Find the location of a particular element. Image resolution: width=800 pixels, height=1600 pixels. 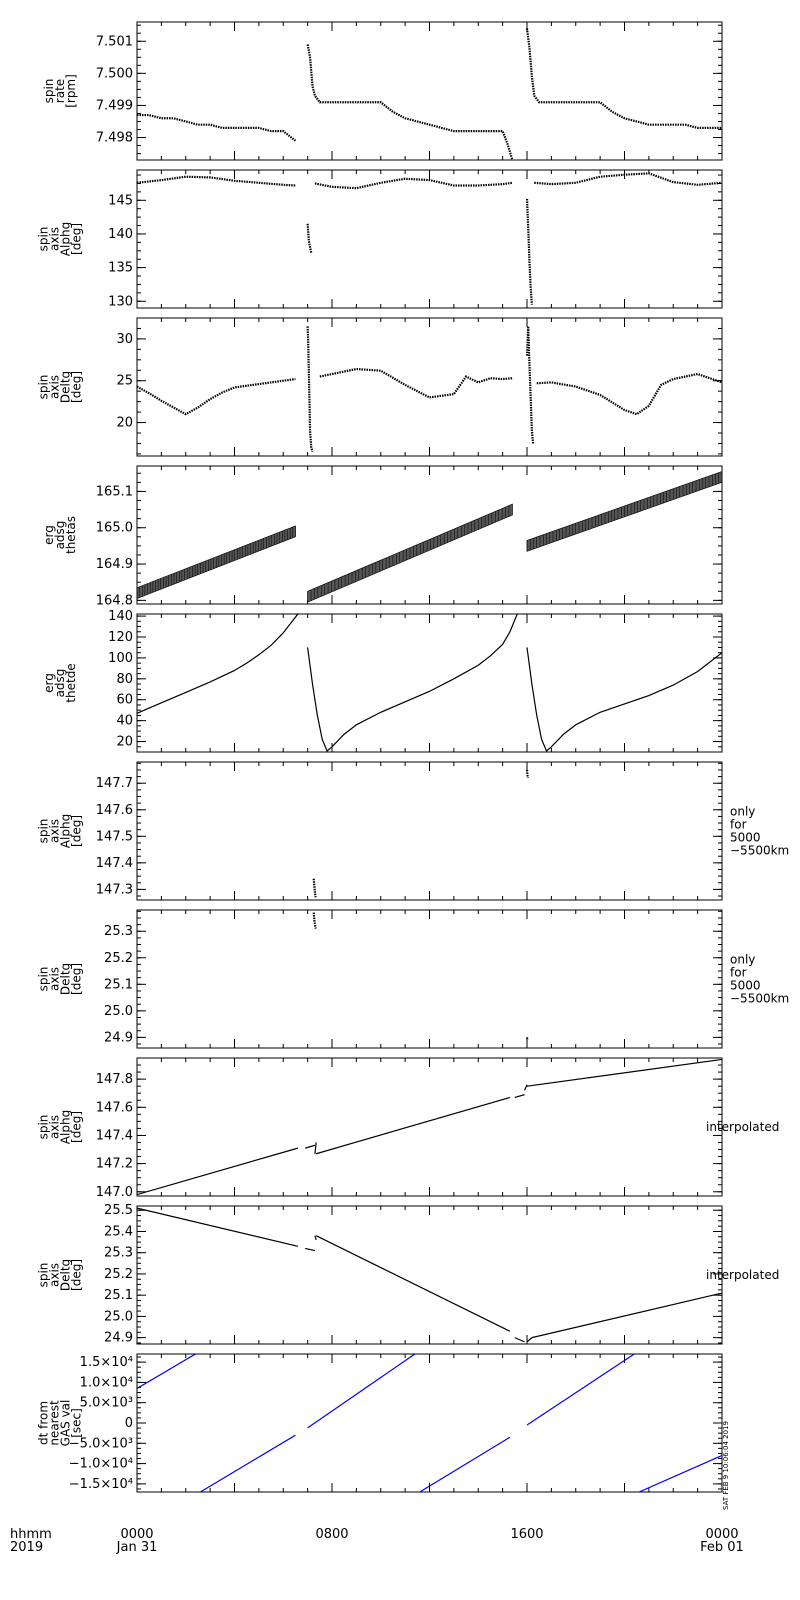

y-axis-label: adsg is located at coordinates (60, 683).